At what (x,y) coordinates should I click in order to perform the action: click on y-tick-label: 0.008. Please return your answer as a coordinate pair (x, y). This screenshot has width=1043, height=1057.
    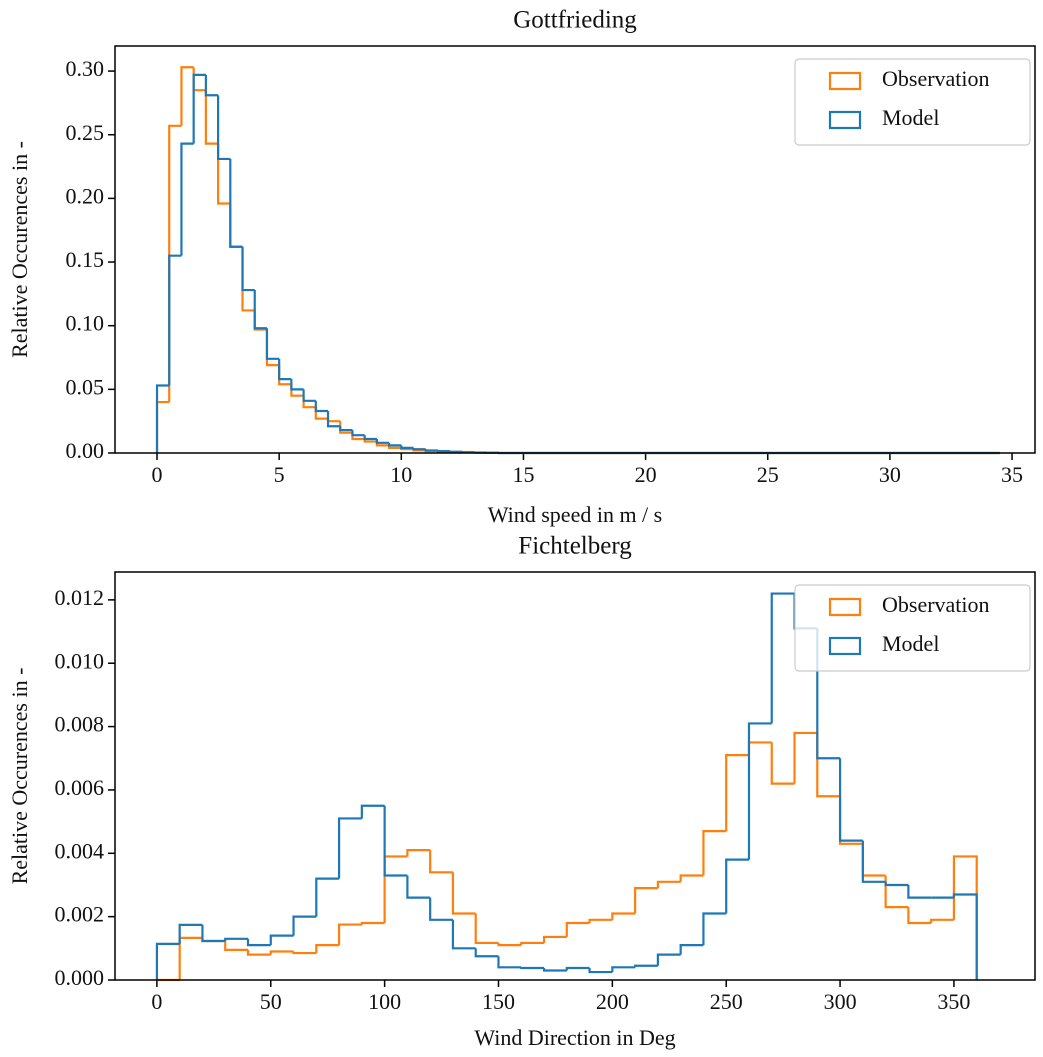
    Looking at the image, I should click on (80, 724).